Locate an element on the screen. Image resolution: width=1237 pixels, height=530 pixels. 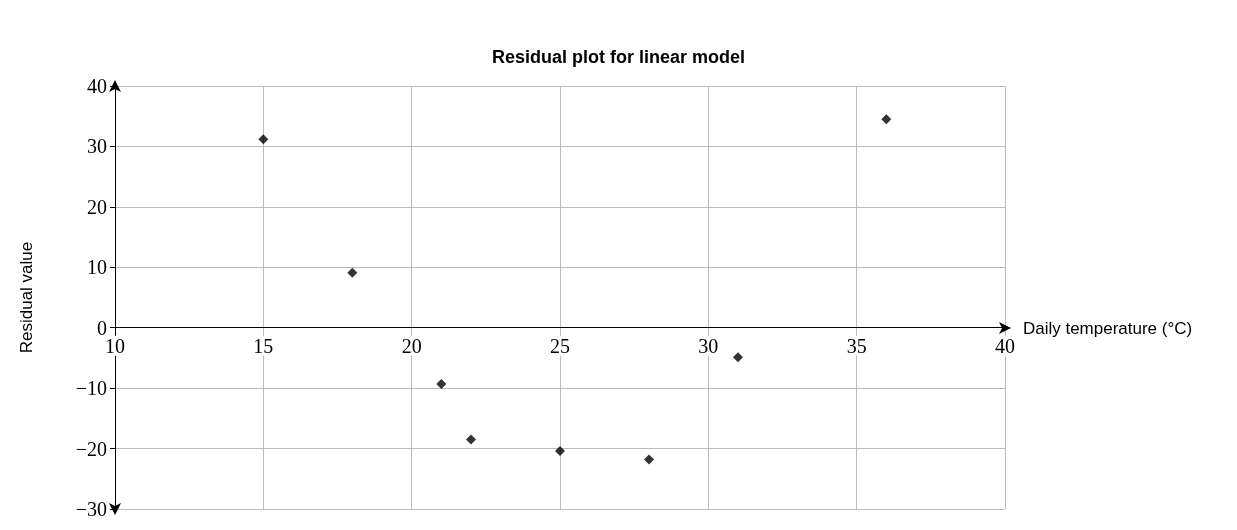
y-tick-label: −30 is located at coordinates (91, 509).